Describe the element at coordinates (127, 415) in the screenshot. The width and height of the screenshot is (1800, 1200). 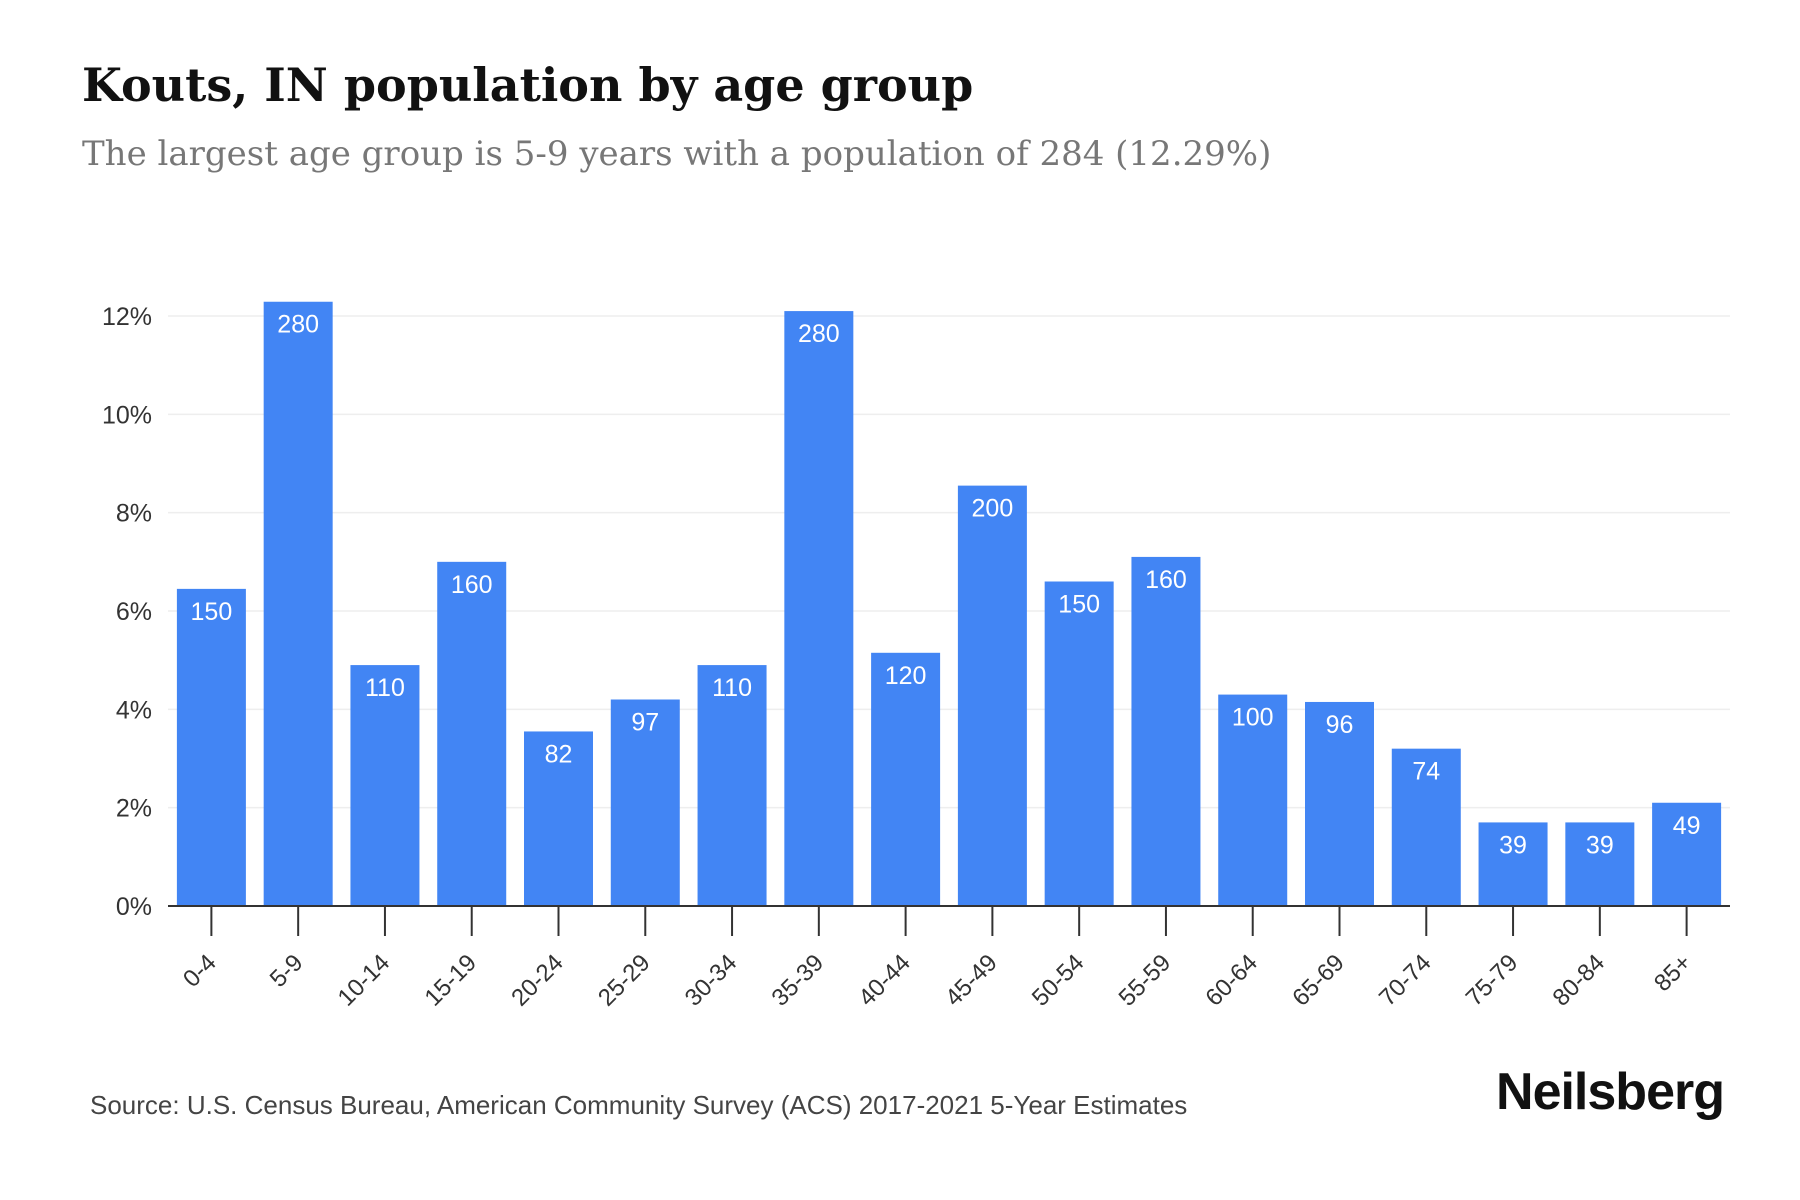
I see `y-tick-label: 10%` at that location.